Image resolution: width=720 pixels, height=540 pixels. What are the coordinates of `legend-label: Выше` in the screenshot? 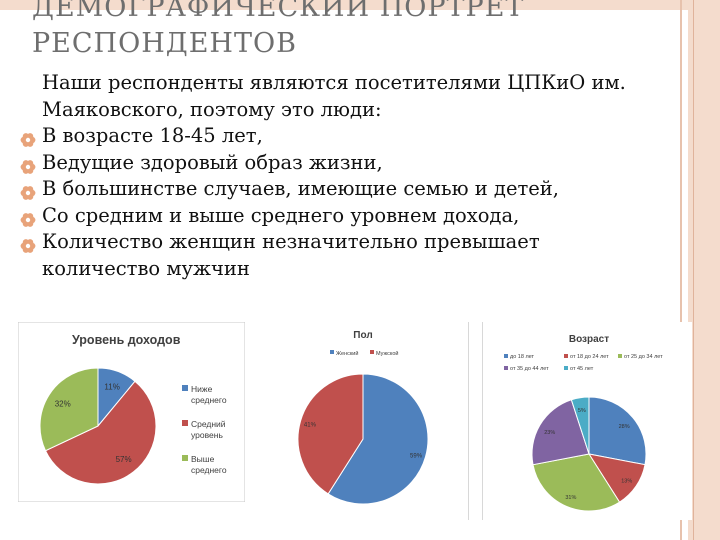 It's located at (203, 459).